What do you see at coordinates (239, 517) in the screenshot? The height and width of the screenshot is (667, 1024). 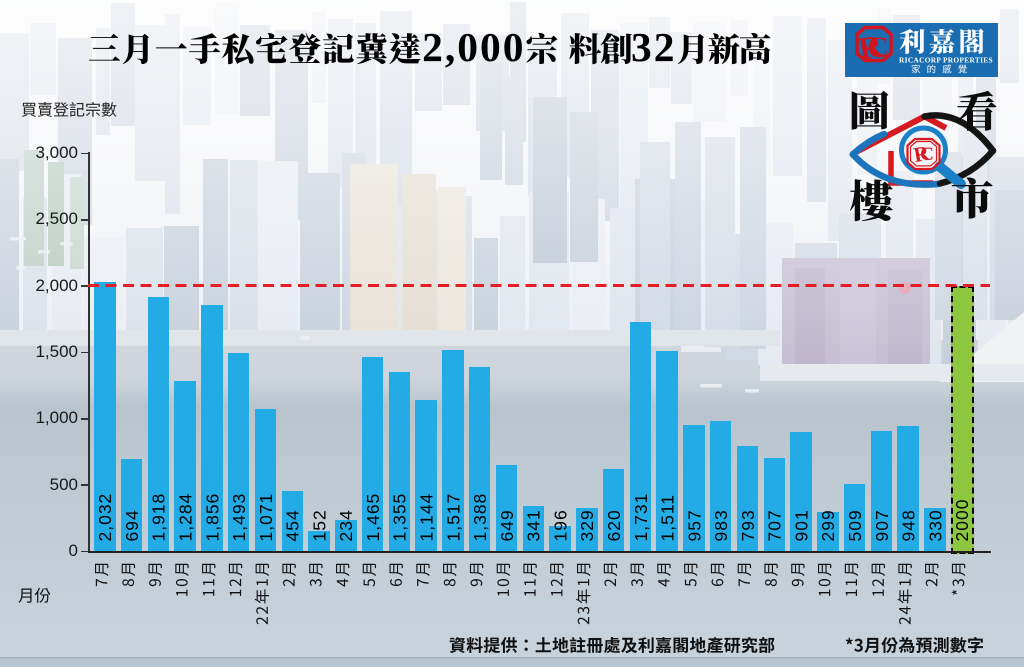 I see `svg-text: 1,493` at bounding box center [239, 517].